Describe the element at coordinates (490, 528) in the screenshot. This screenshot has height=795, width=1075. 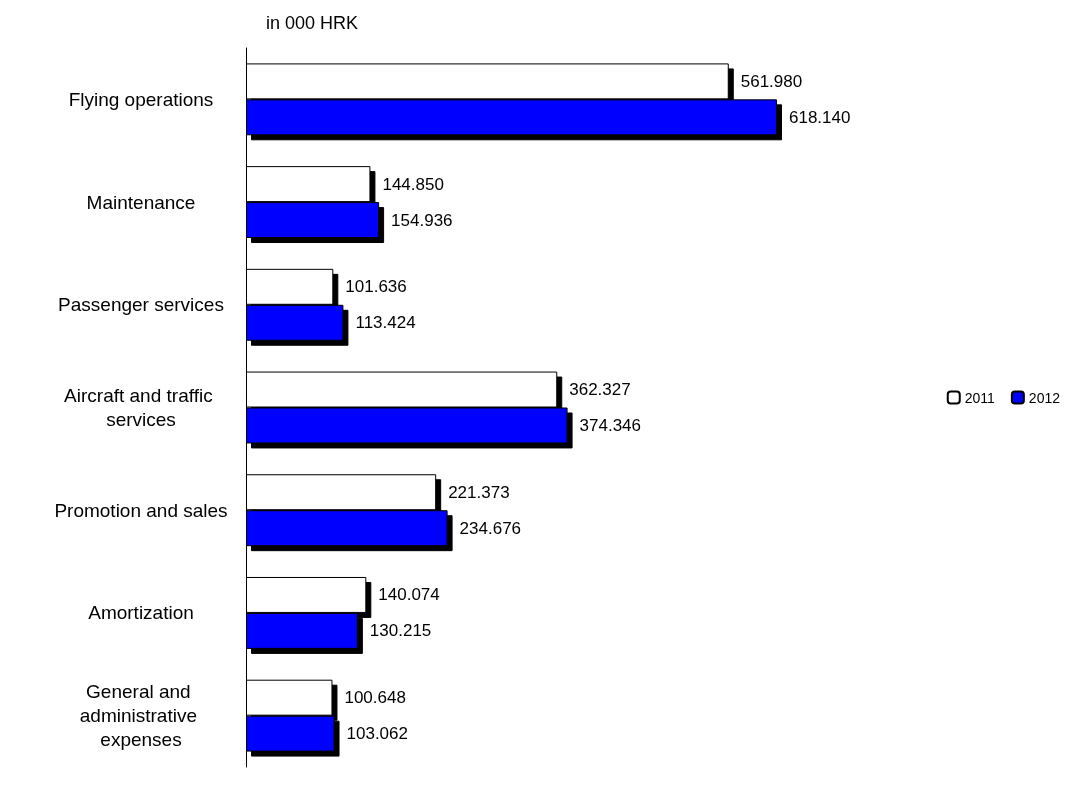
I see `data-label: 234.676` at that location.